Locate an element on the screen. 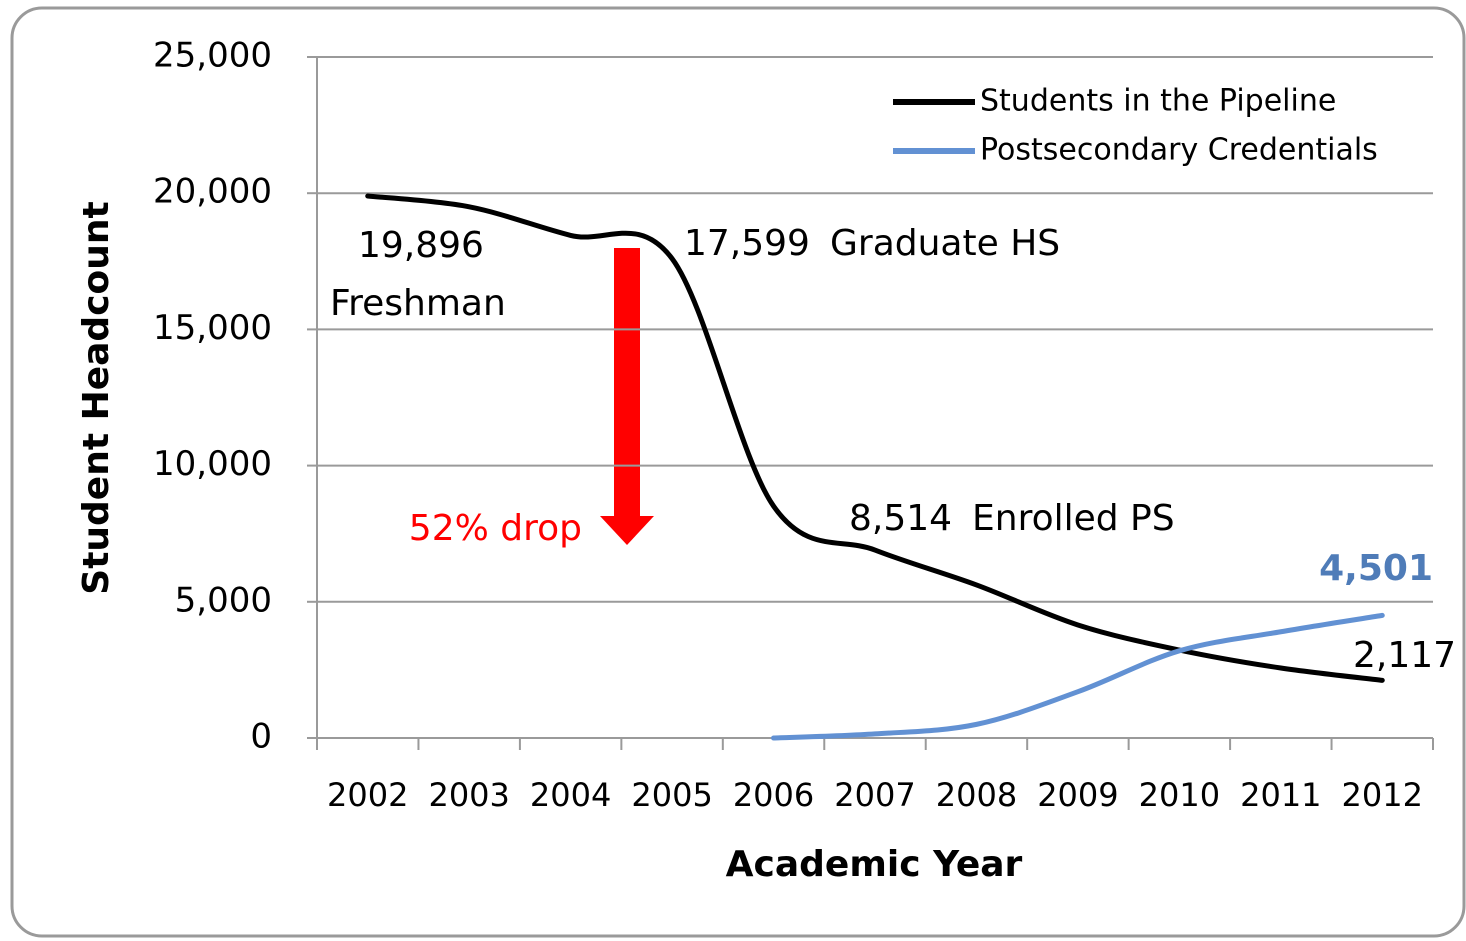 Image resolution: width=1466 pixels, height=941 pixels. y-tick-label: 15,000 is located at coordinates (212, 328).